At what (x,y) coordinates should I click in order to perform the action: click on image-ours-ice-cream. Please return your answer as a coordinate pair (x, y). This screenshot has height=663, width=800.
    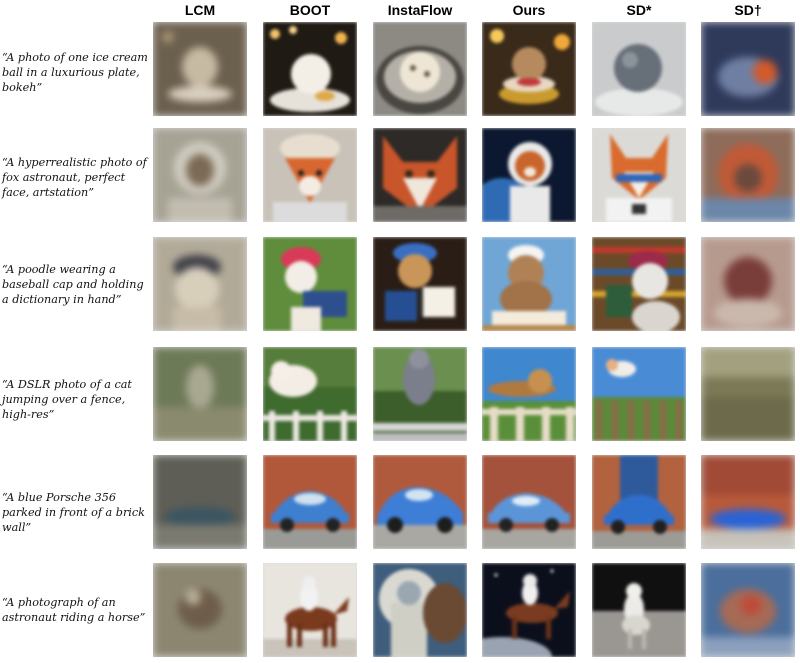
    Looking at the image, I should click on (529, 69).